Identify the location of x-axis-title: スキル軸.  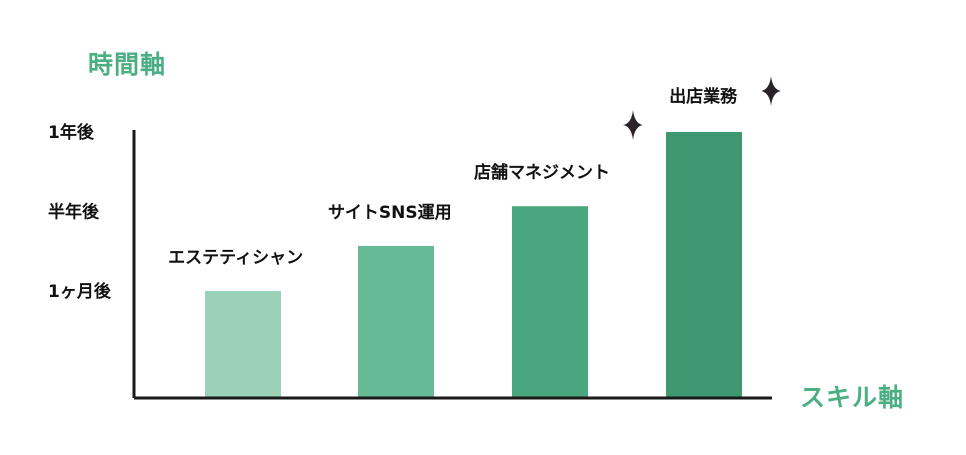
(852, 397).